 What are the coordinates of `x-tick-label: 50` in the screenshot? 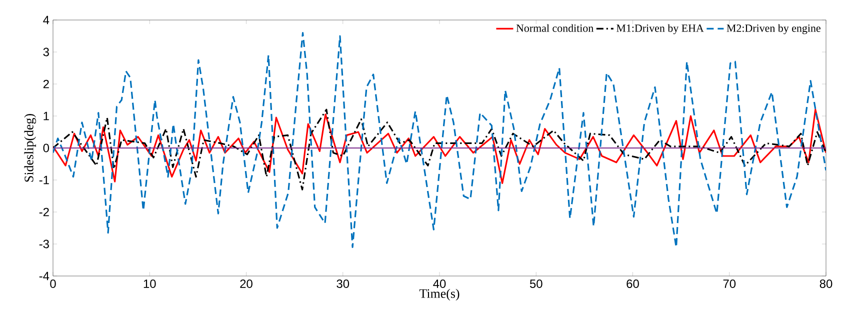 It's located at (536, 284).